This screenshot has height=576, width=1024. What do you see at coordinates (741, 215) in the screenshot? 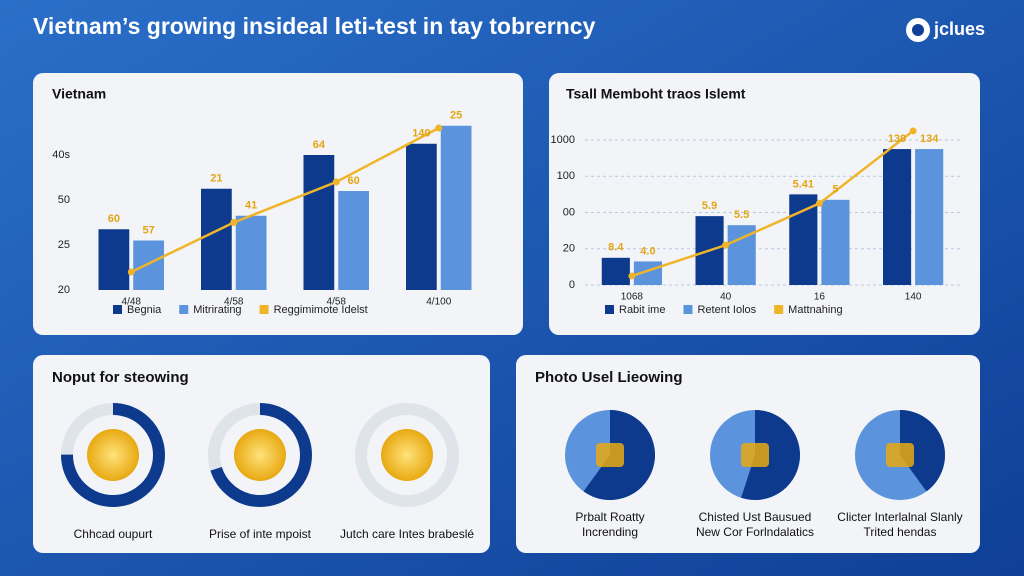
I see `annotation: 5.5` at bounding box center [741, 215].